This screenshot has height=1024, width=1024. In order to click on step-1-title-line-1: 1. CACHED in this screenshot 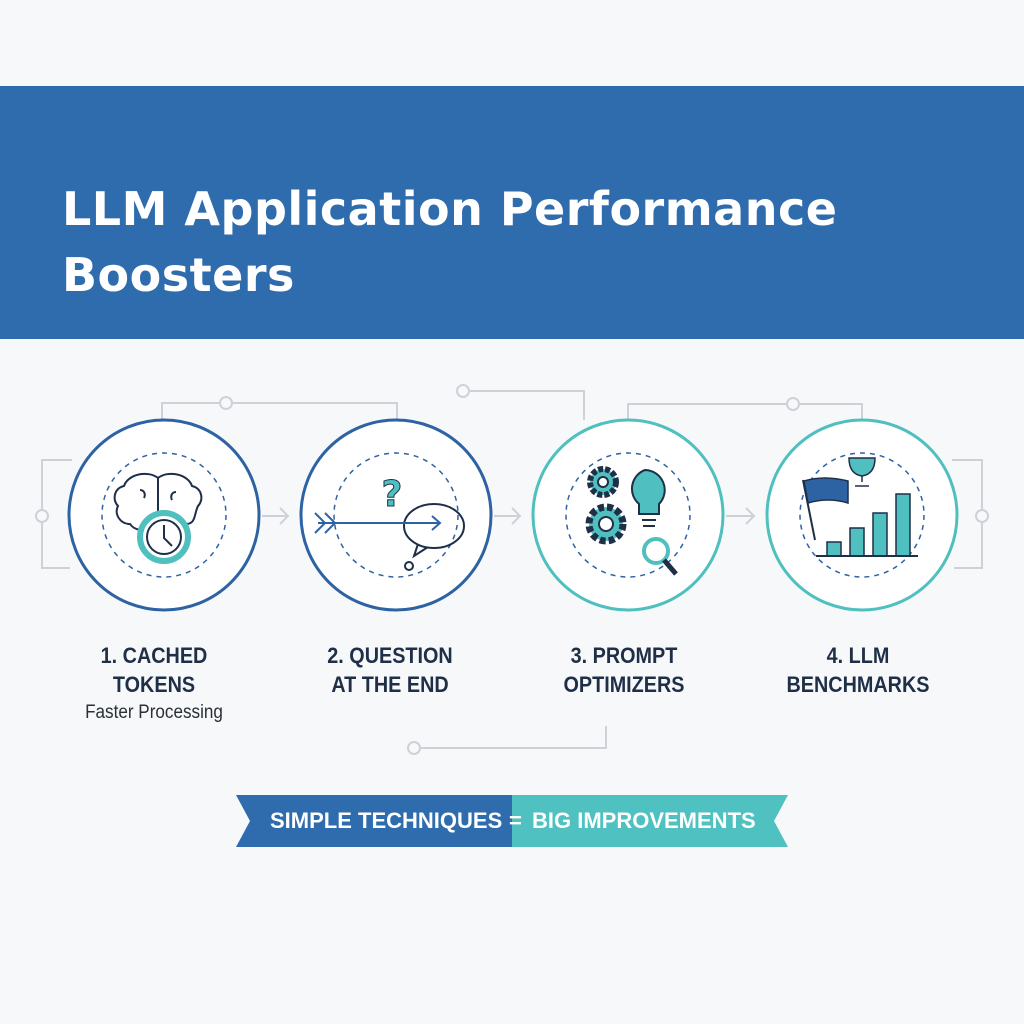, I will do `click(154, 655)`.